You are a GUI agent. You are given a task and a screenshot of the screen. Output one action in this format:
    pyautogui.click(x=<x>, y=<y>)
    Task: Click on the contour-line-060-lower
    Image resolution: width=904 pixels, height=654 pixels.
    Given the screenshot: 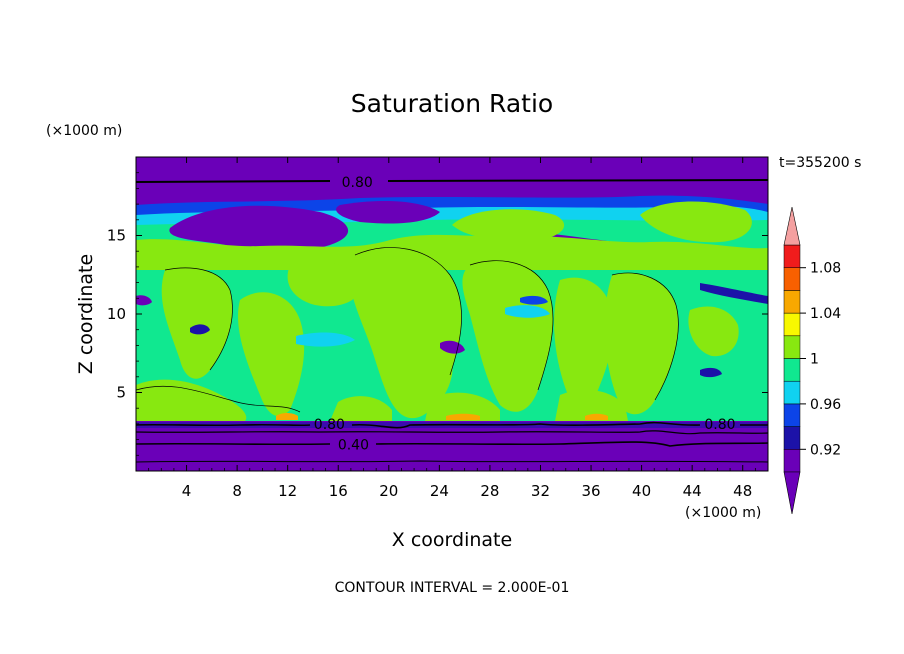 What is the action you would take?
    pyautogui.click(x=452, y=432)
    